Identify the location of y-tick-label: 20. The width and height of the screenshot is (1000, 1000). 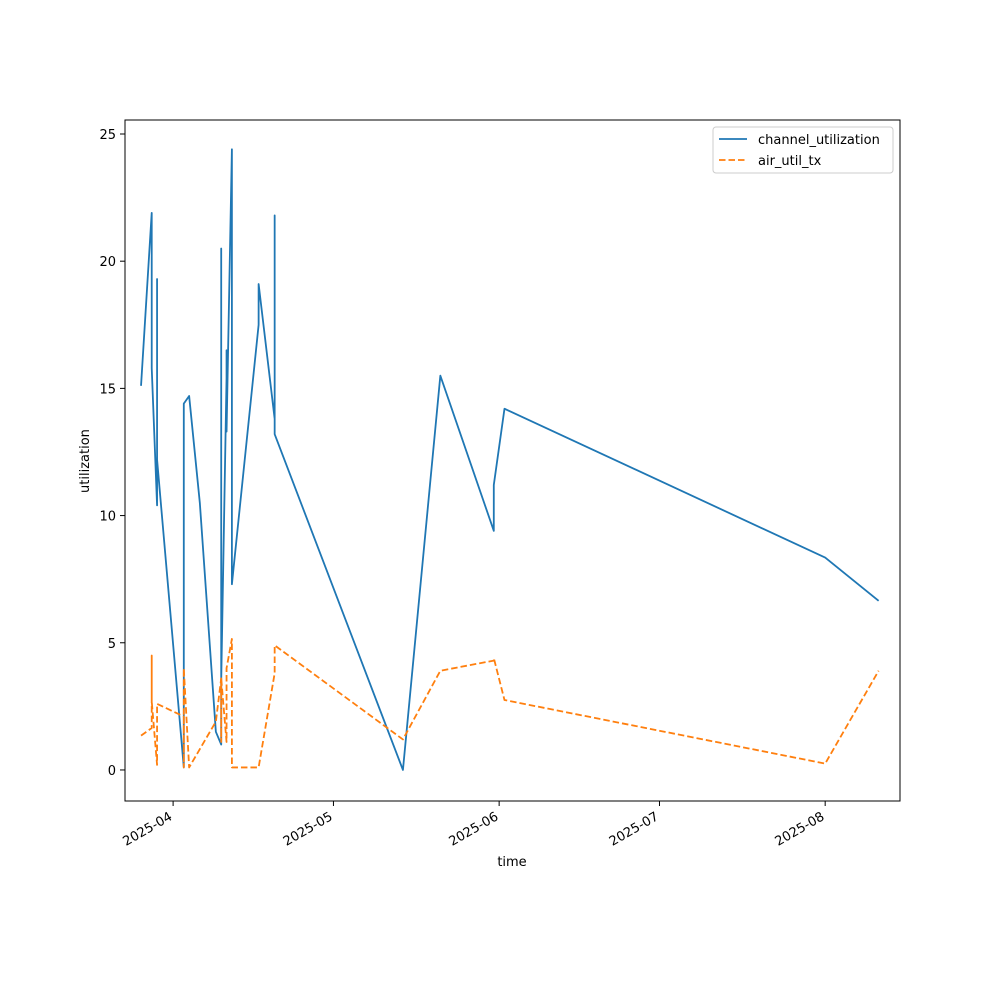
(107, 262).